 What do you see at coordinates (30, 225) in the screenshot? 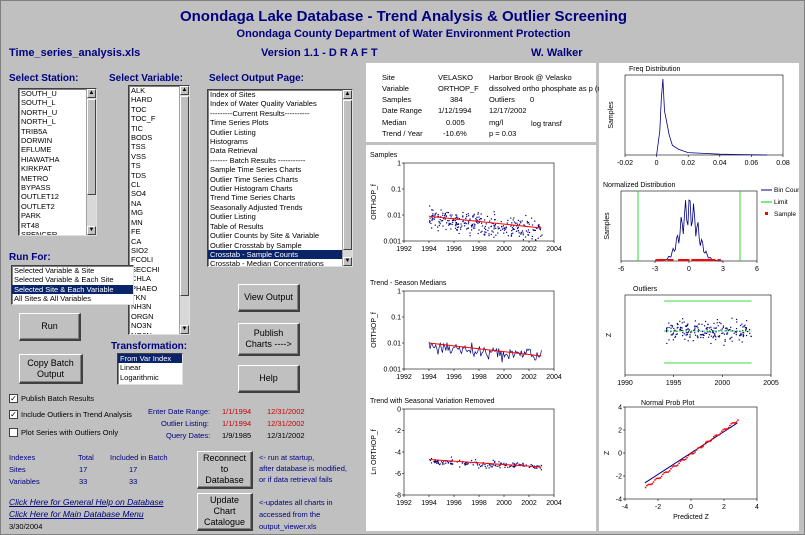
I see `station-item: RT48` at bounding box center [30, 225].